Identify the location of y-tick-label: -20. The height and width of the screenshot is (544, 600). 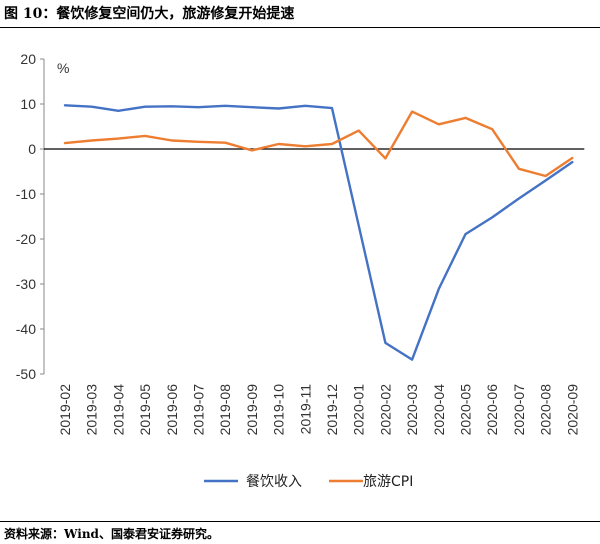
(26, 239).